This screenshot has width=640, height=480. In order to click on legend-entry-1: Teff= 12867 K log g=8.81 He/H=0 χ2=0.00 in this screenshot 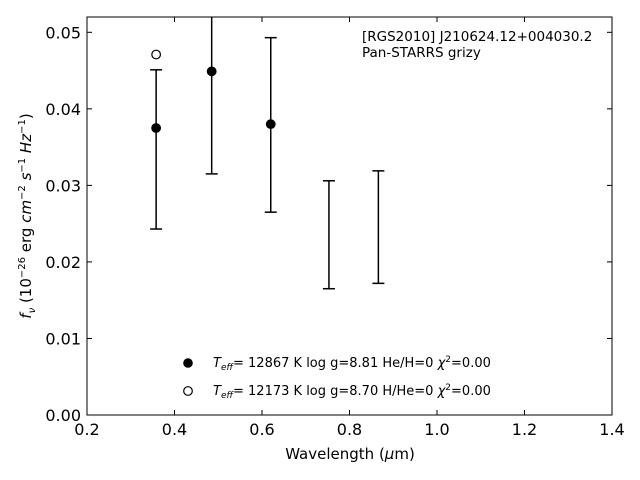, I will do `click(352, 364)`.